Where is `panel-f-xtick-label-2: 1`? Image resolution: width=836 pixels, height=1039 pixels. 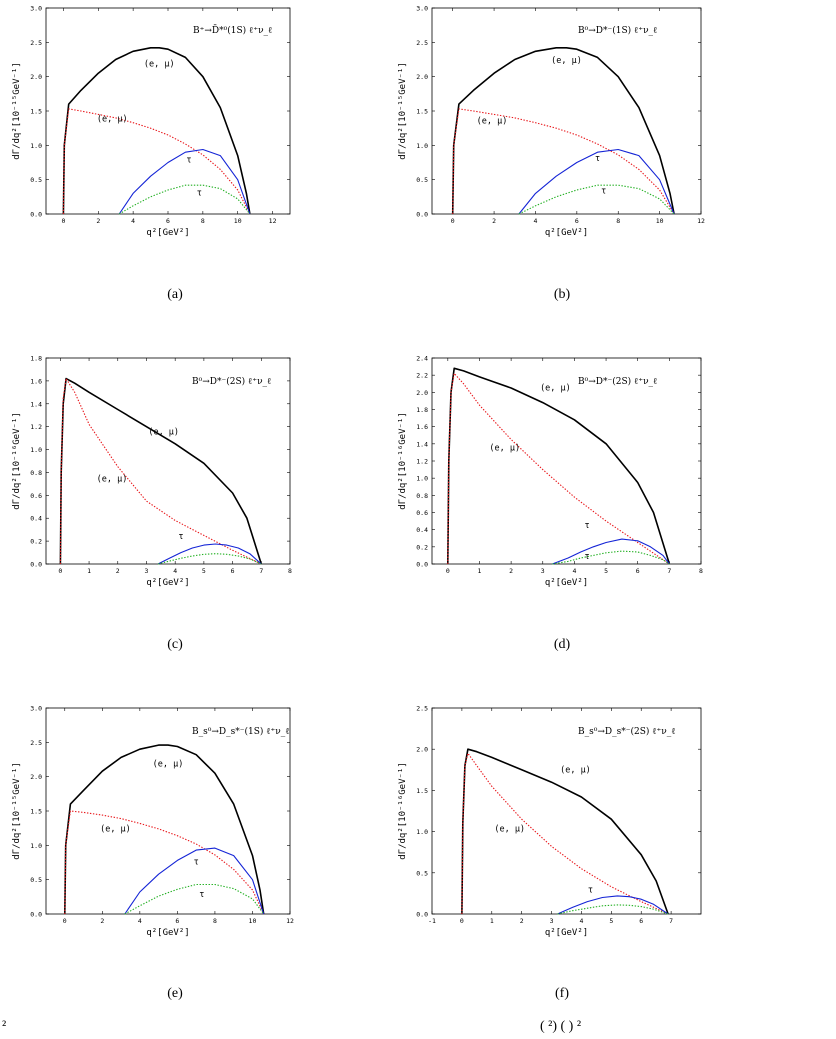 panel-f-xtick-label-2: 1 is located at coordinates (492, 921).